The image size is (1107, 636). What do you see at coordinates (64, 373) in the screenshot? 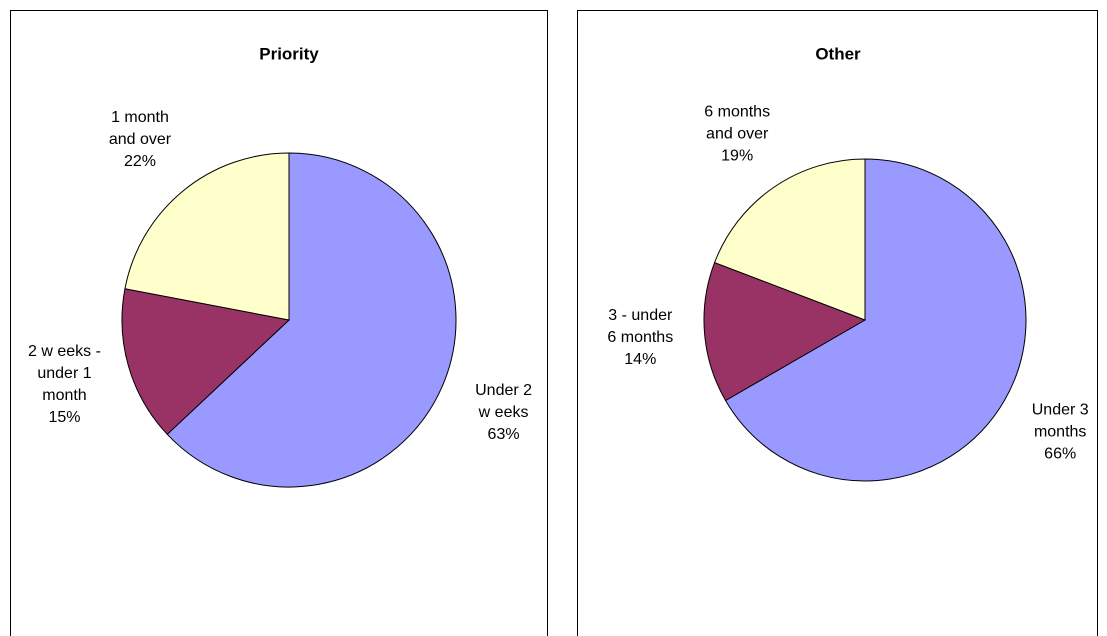
I see `slice-label-line: under 1` at bounding box center [64, 373].